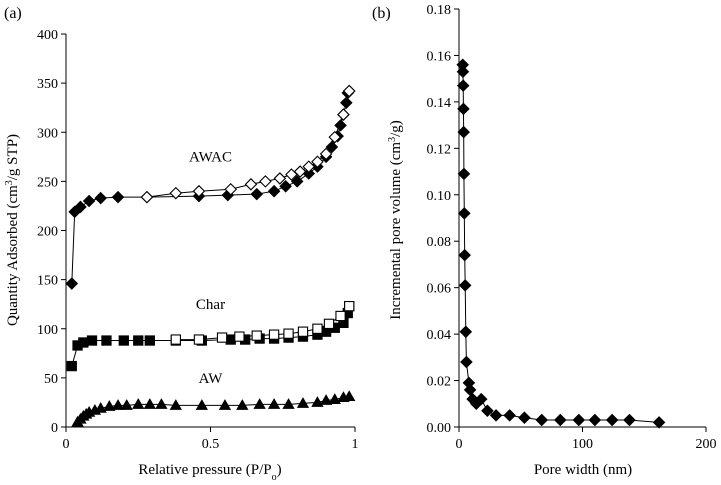 This screenshot has height=485, width=721. I want to click on panel-a-series-labels: AWAC Char AW, so click(210, 268).